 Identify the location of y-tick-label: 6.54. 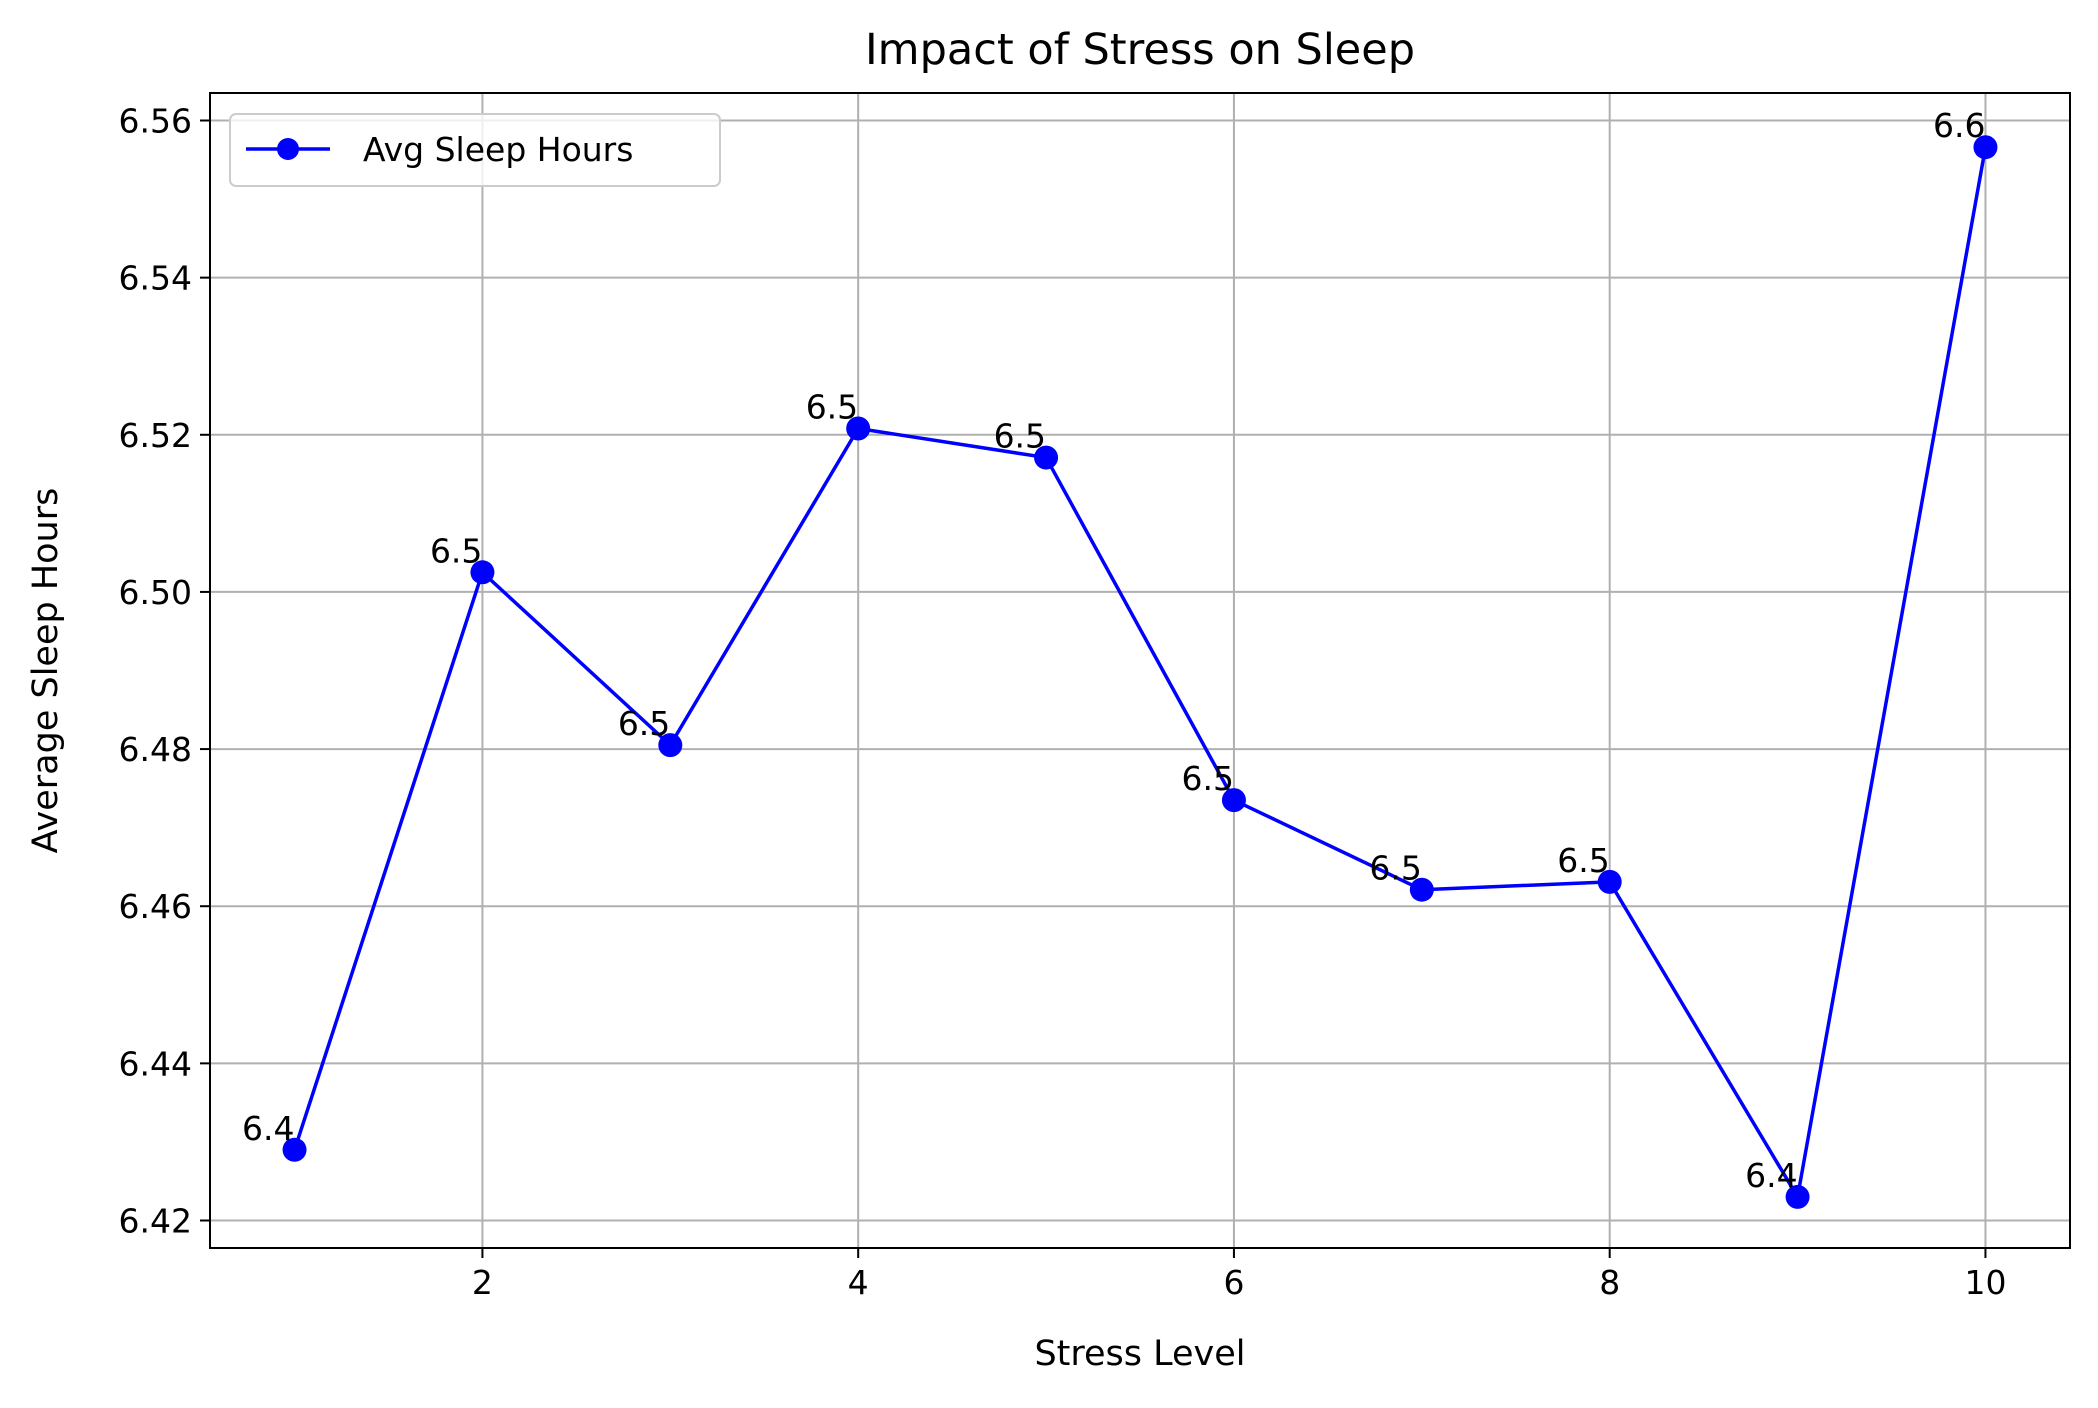
(155, 278).